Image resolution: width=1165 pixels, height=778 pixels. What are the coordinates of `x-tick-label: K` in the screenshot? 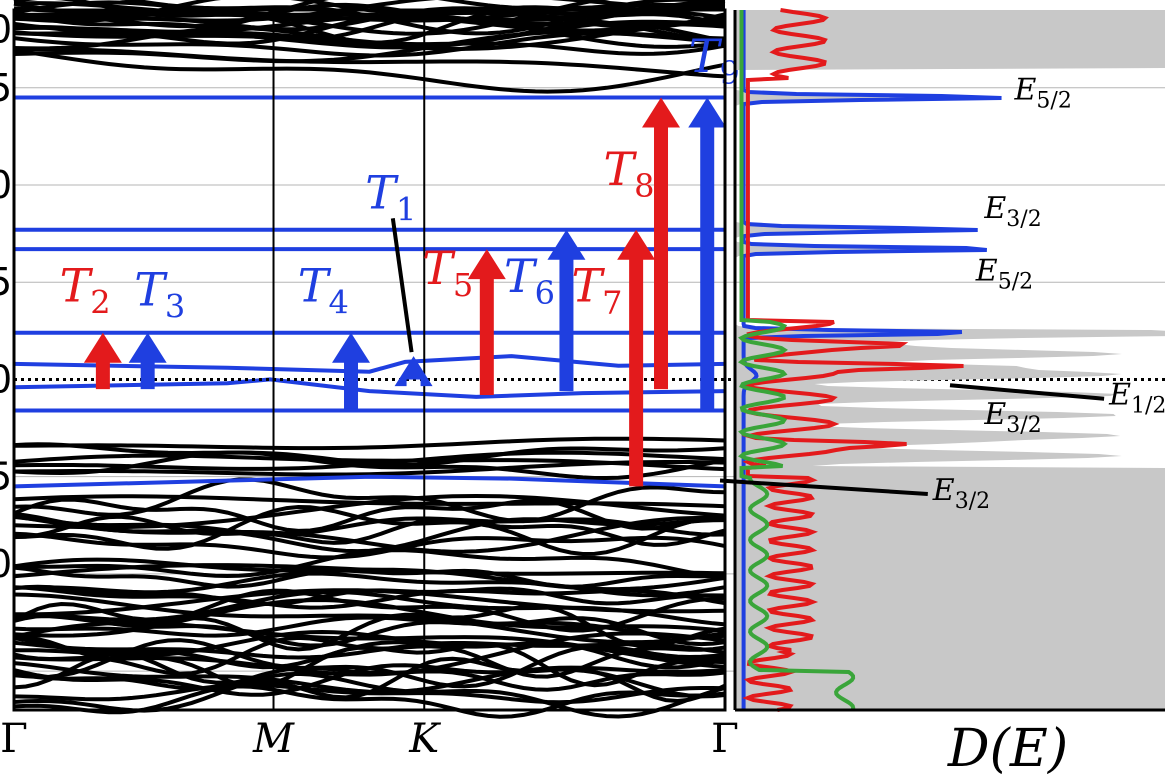 It's located at (424, 739).